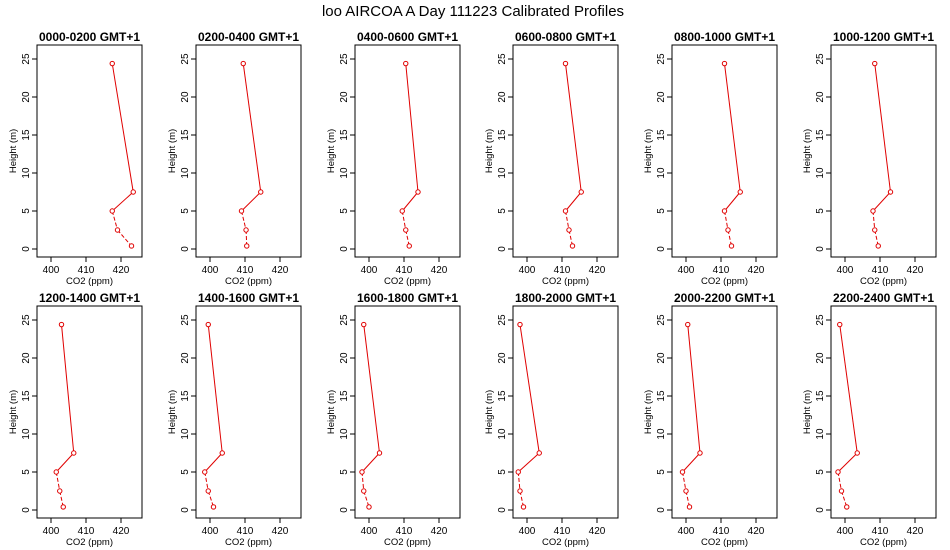 This screenshot has width=950, height=550. I want to click on panel-title: 1800-2000 GMT+1, so click(565, 298).